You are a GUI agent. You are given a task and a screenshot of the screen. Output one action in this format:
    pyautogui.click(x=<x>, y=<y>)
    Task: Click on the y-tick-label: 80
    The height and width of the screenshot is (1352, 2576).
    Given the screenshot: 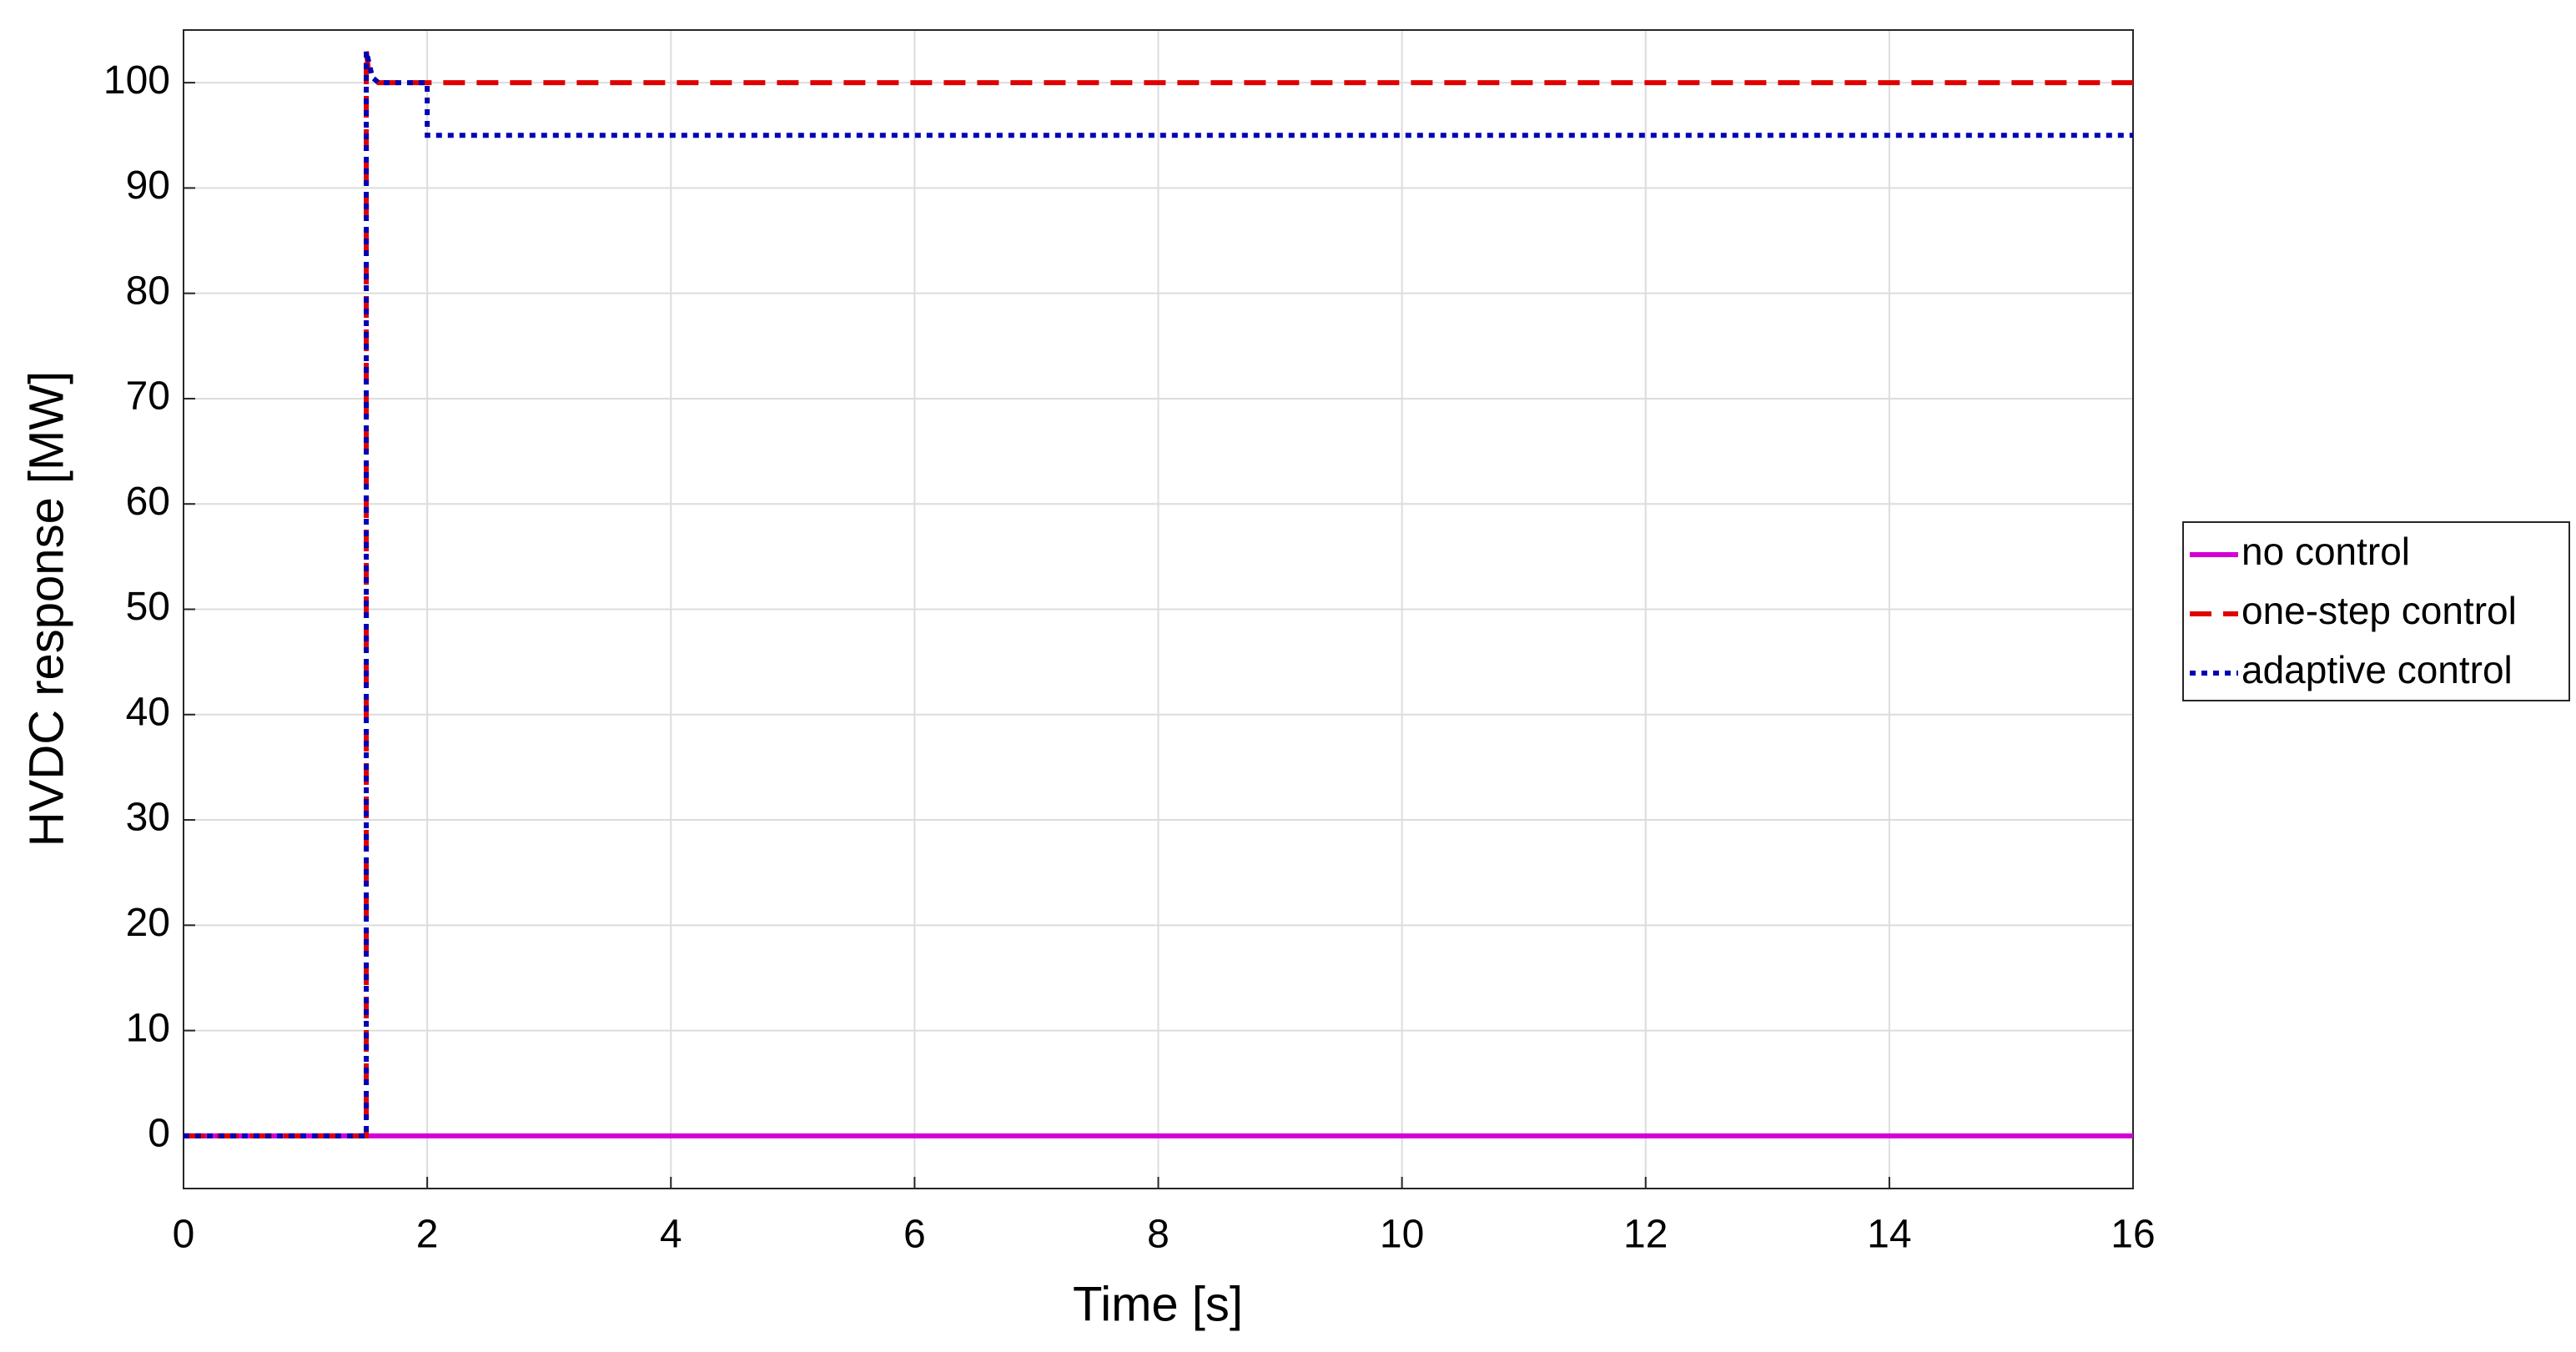 What is the action you would take?
    pyautogui.click(x=148, y=291)
    